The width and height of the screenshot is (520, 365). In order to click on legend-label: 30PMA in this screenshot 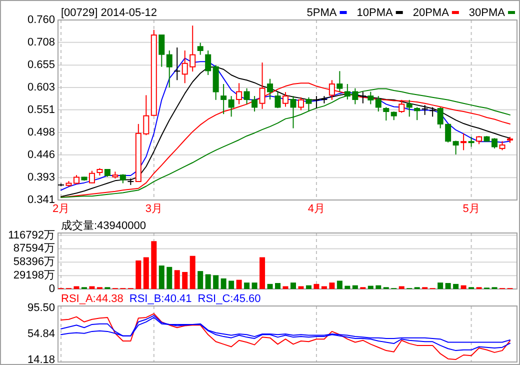, I will do `click(487, 13)`.